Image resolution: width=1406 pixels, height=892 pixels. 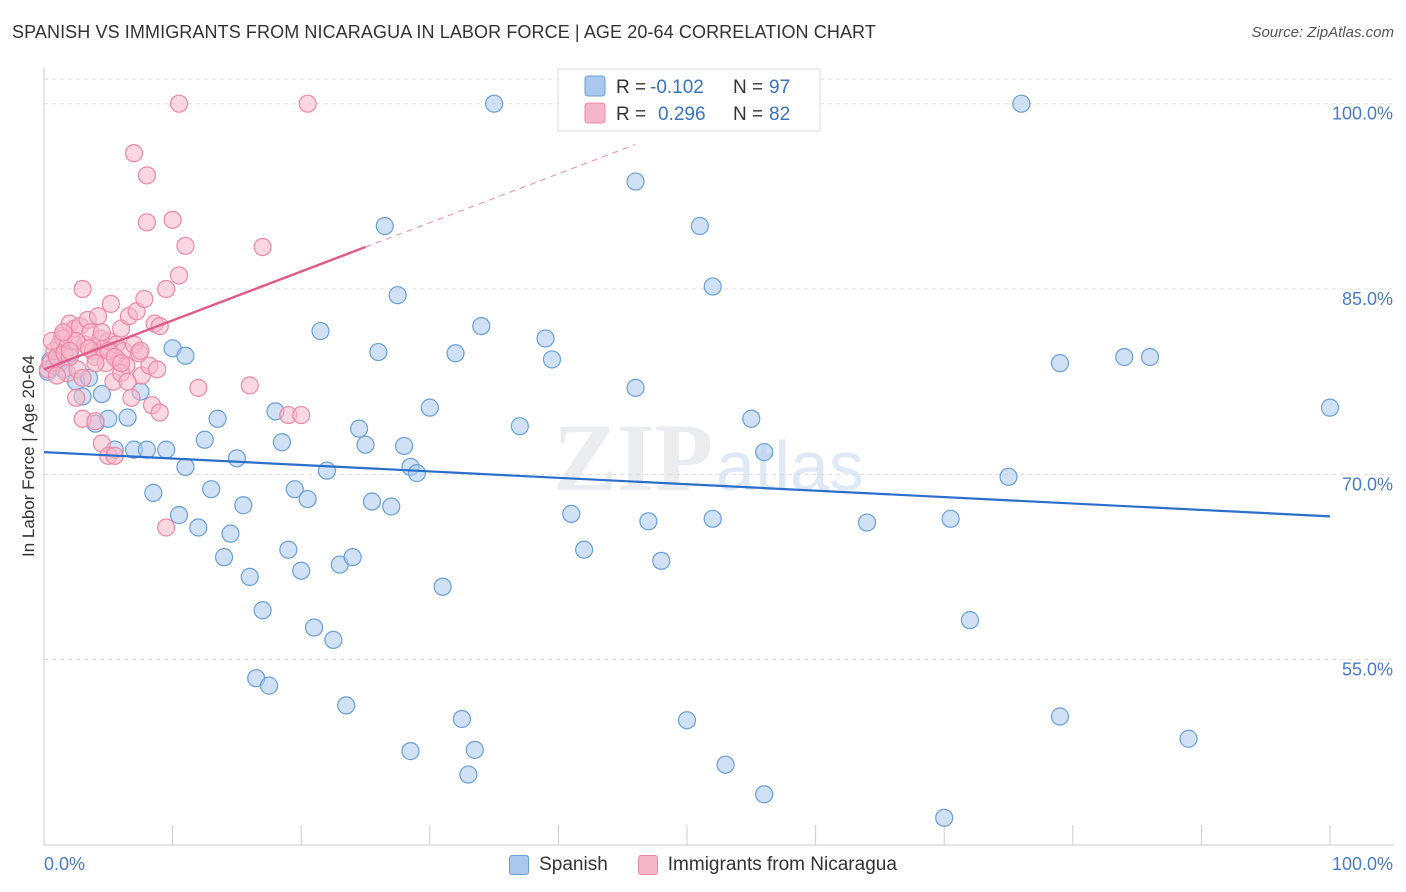 I want to click on legend-swatch-spanish-bottom, so click(x=519, y=865).